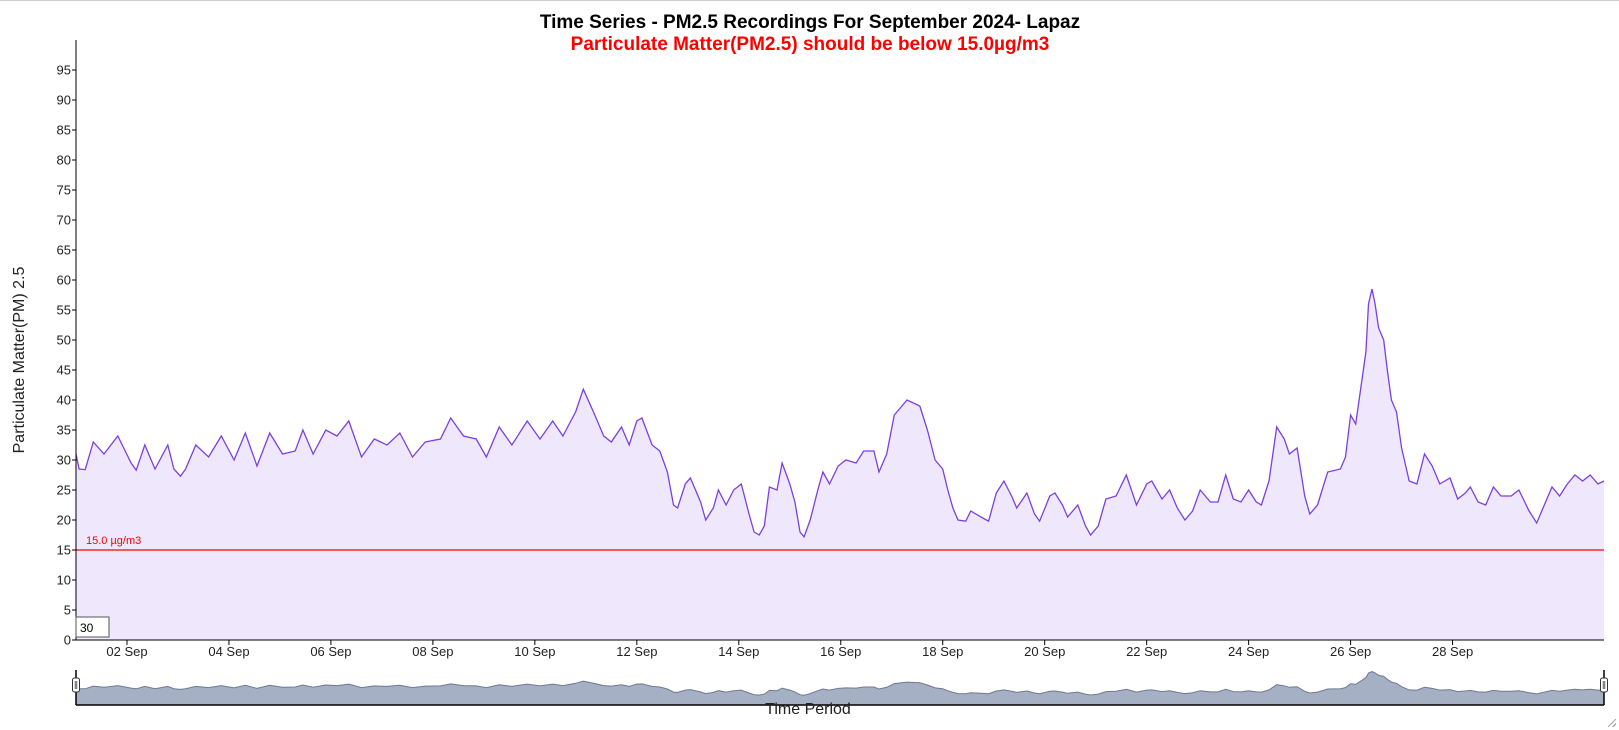 The width and height of the screenshot is (1619, 730). What do you see at coordinates (432, 651) in the screenshot?
I see `x-tick-label: 08 Sep` at bounding box center [432, 651].